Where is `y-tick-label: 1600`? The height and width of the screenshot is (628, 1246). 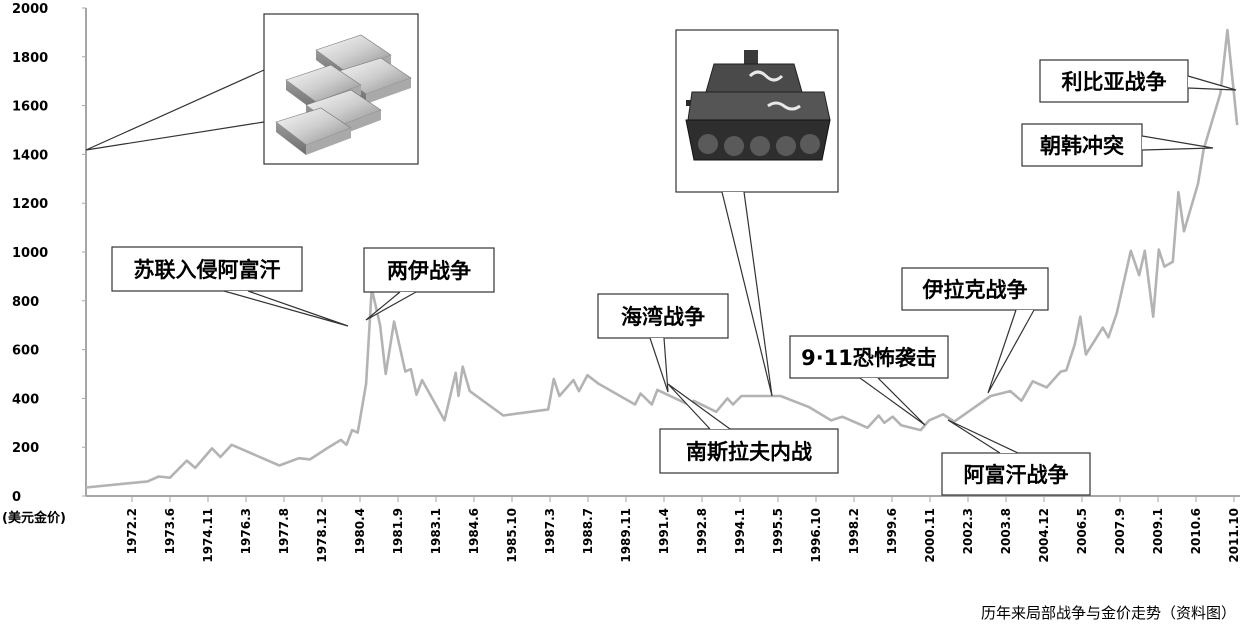
y-tick-label: 1600 is located at coordinates (30, 107).